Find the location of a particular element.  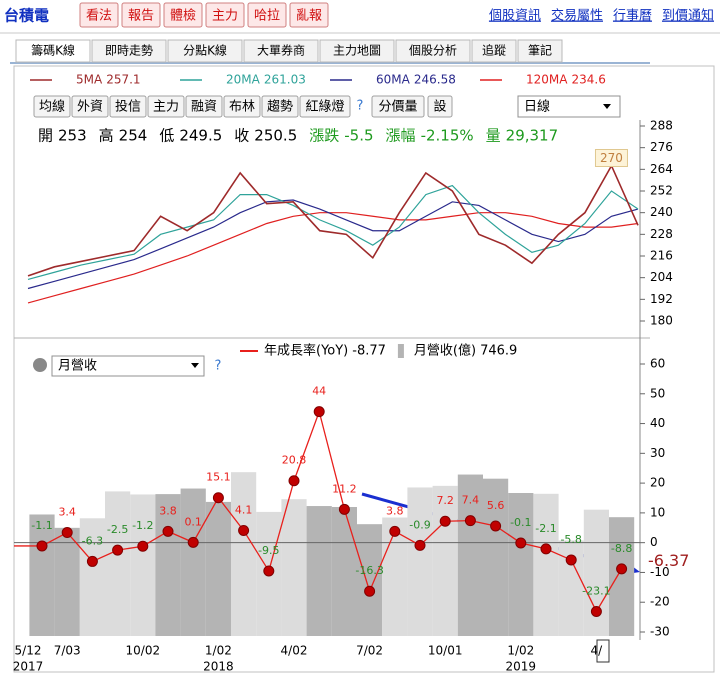

toolbar-button-label: 布林 is located at coordinates (242, 107).